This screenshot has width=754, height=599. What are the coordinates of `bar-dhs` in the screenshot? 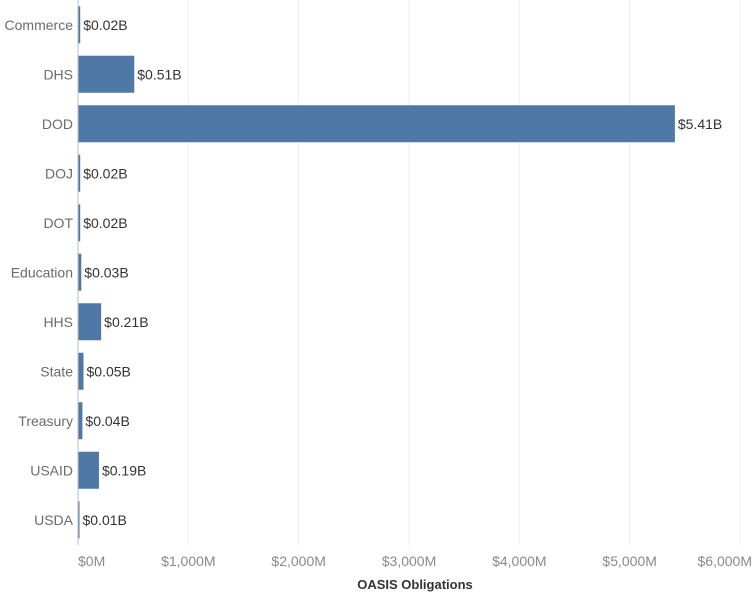 It's located at (106, 74).